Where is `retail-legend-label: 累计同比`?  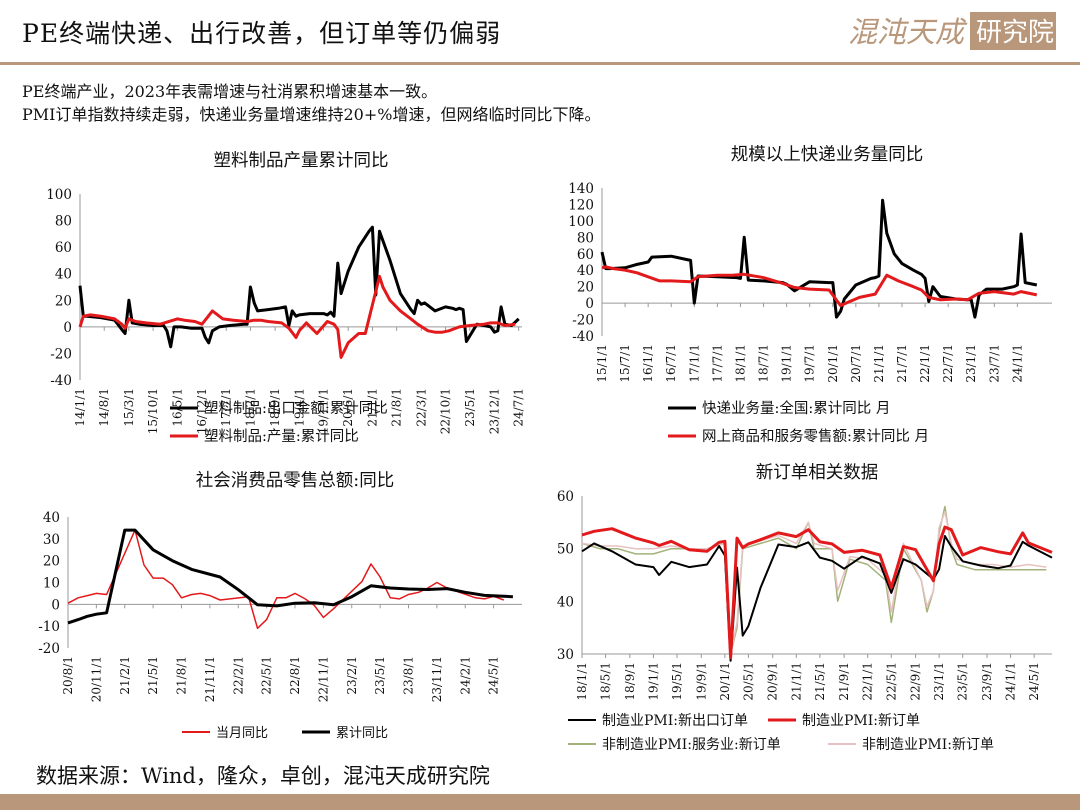
retail-legend-label: 累计同比 is located at coordinates (362, 733).